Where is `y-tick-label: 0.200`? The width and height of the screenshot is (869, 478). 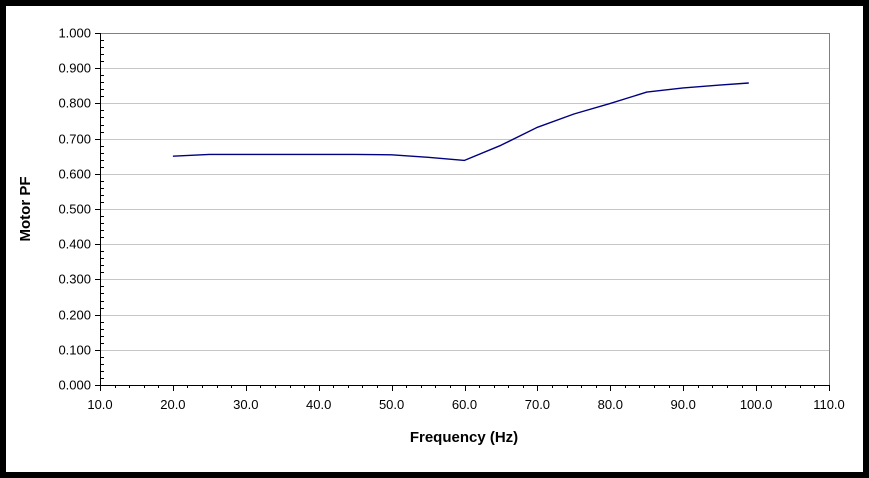 y-tick-label: 0.200 is located at coordinates (74, 315).